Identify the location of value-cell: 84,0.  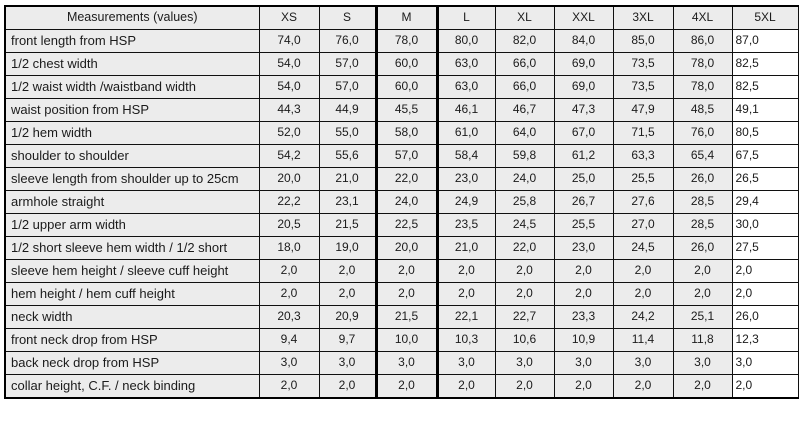
(583, 41).